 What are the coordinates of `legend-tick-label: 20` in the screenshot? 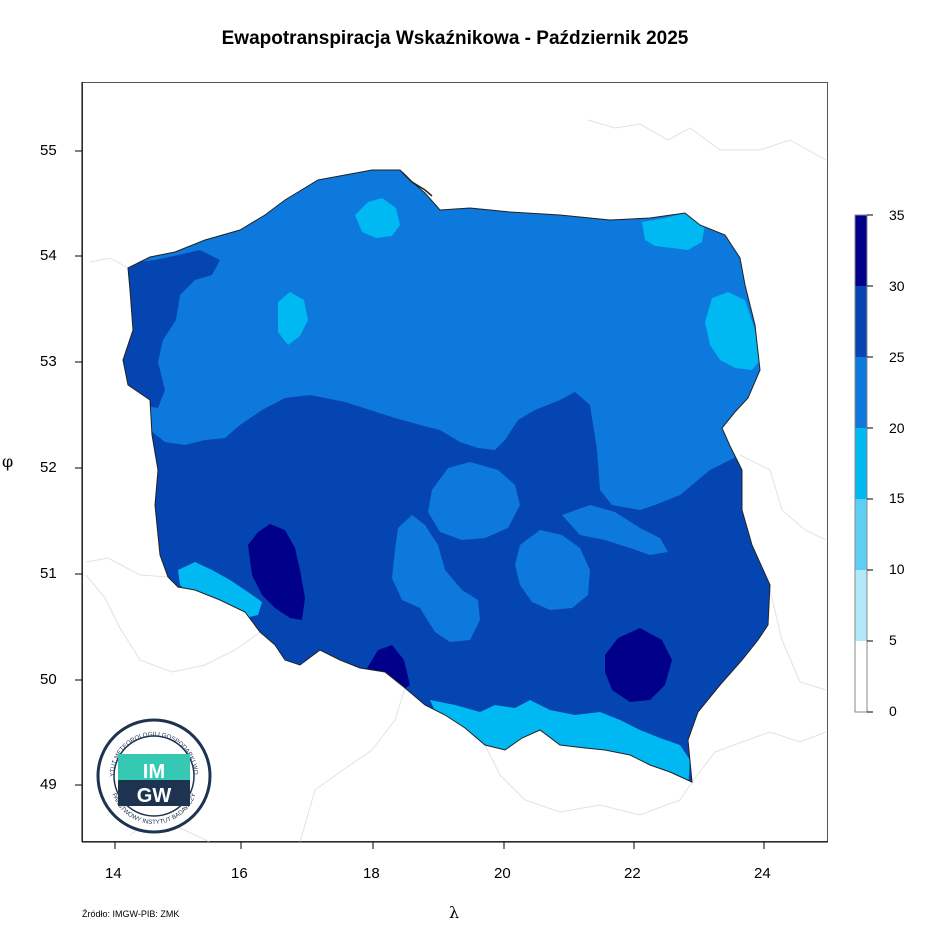 It's located at (897, 428).